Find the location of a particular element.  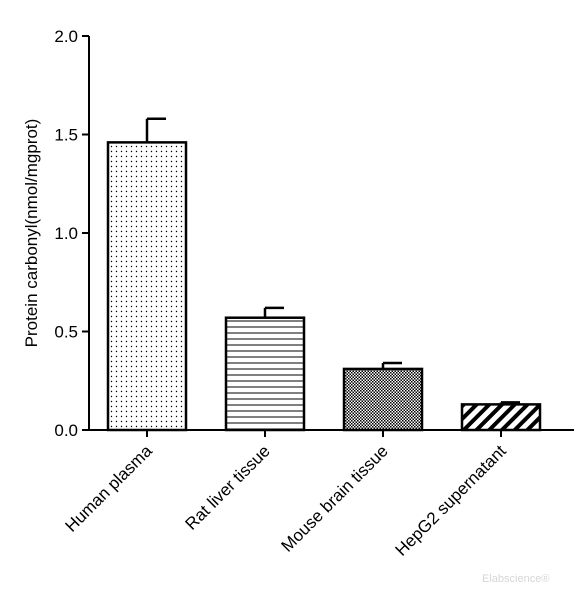

y-tick-label: 1.5 is located at coordinates (66, 135).